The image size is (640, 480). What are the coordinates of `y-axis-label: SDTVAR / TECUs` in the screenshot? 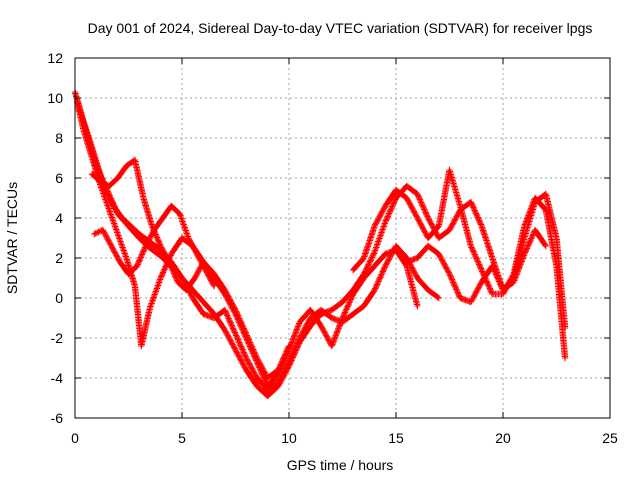 It's located at (12, 238).